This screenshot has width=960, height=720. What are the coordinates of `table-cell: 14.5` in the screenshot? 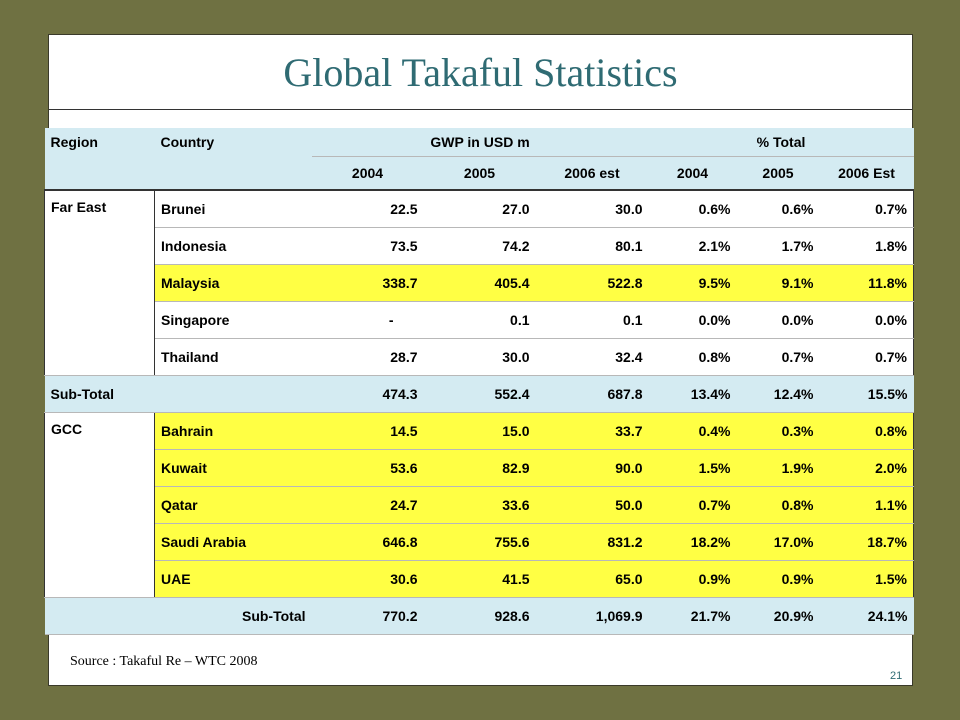 It's located at (367, 431).